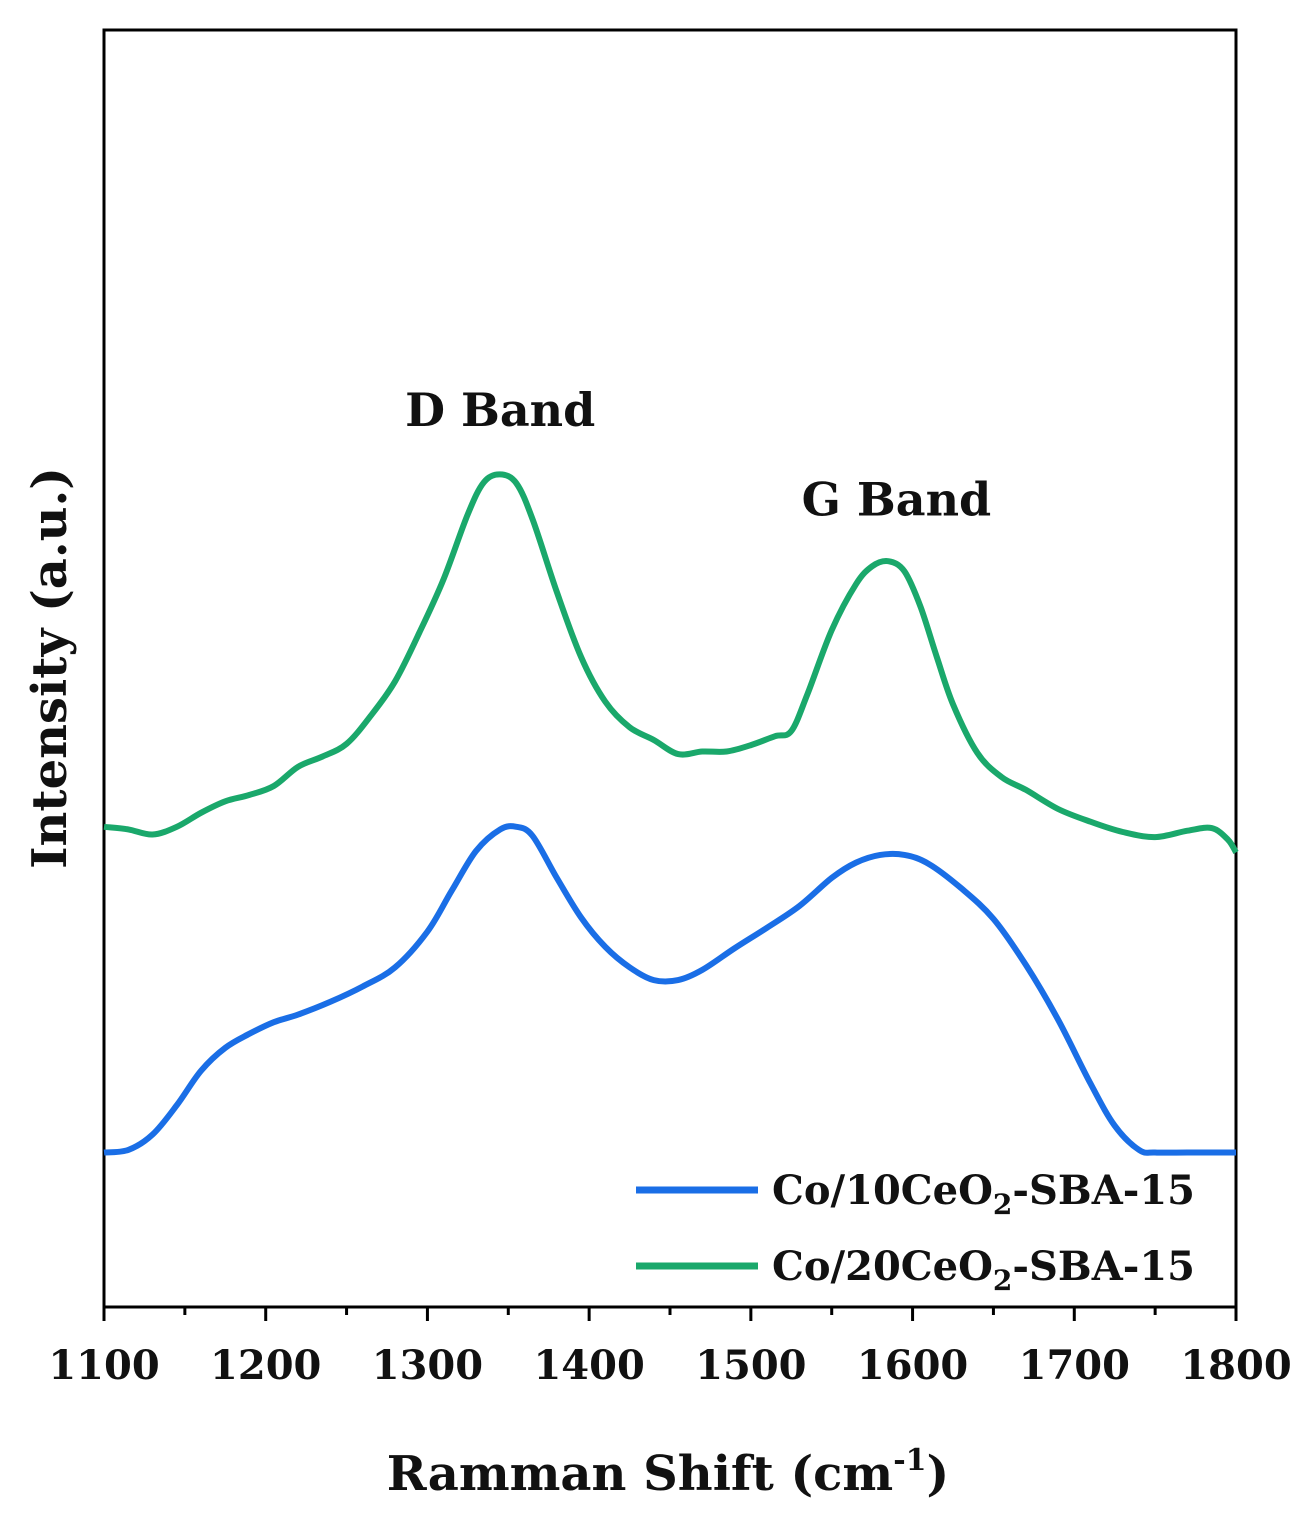  Describe the element at coordinates (1235, 1365) in the screenshot. I see `x-tick-label-1800: 1800` at that location.